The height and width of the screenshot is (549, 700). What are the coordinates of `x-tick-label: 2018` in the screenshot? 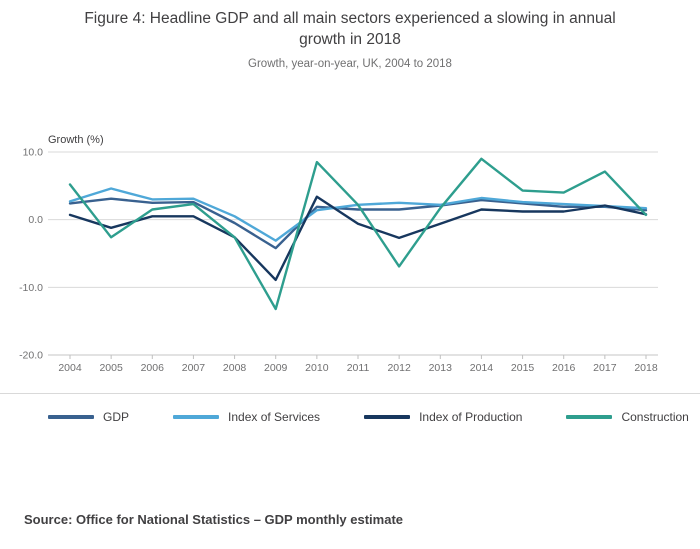 It's located at (646, 368).